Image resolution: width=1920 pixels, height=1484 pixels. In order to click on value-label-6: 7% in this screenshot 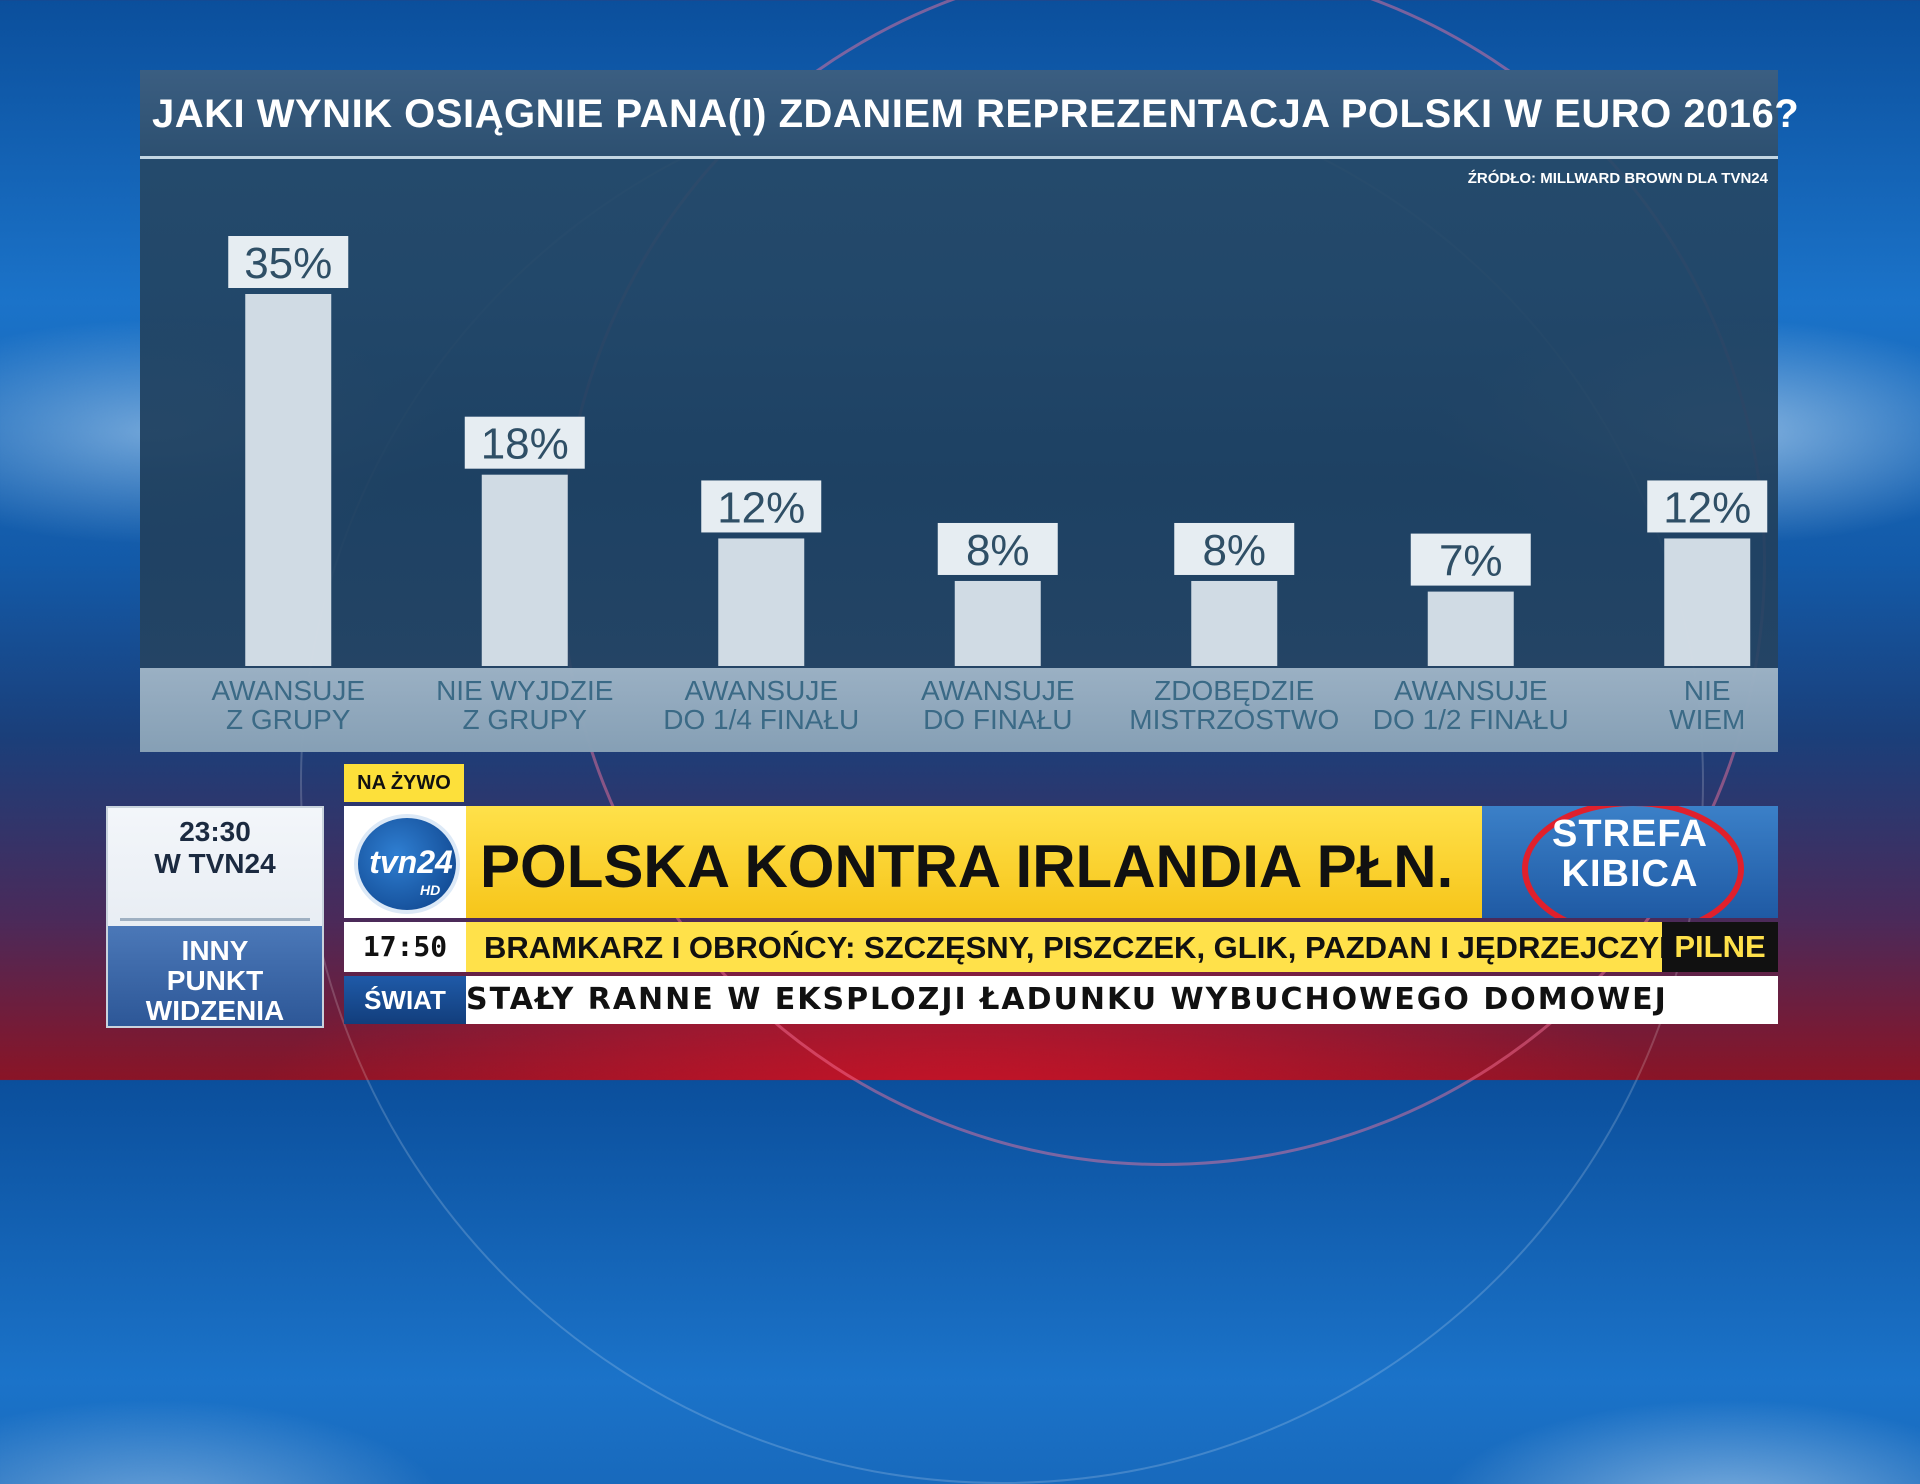, I will do `click(1471, 561)`.